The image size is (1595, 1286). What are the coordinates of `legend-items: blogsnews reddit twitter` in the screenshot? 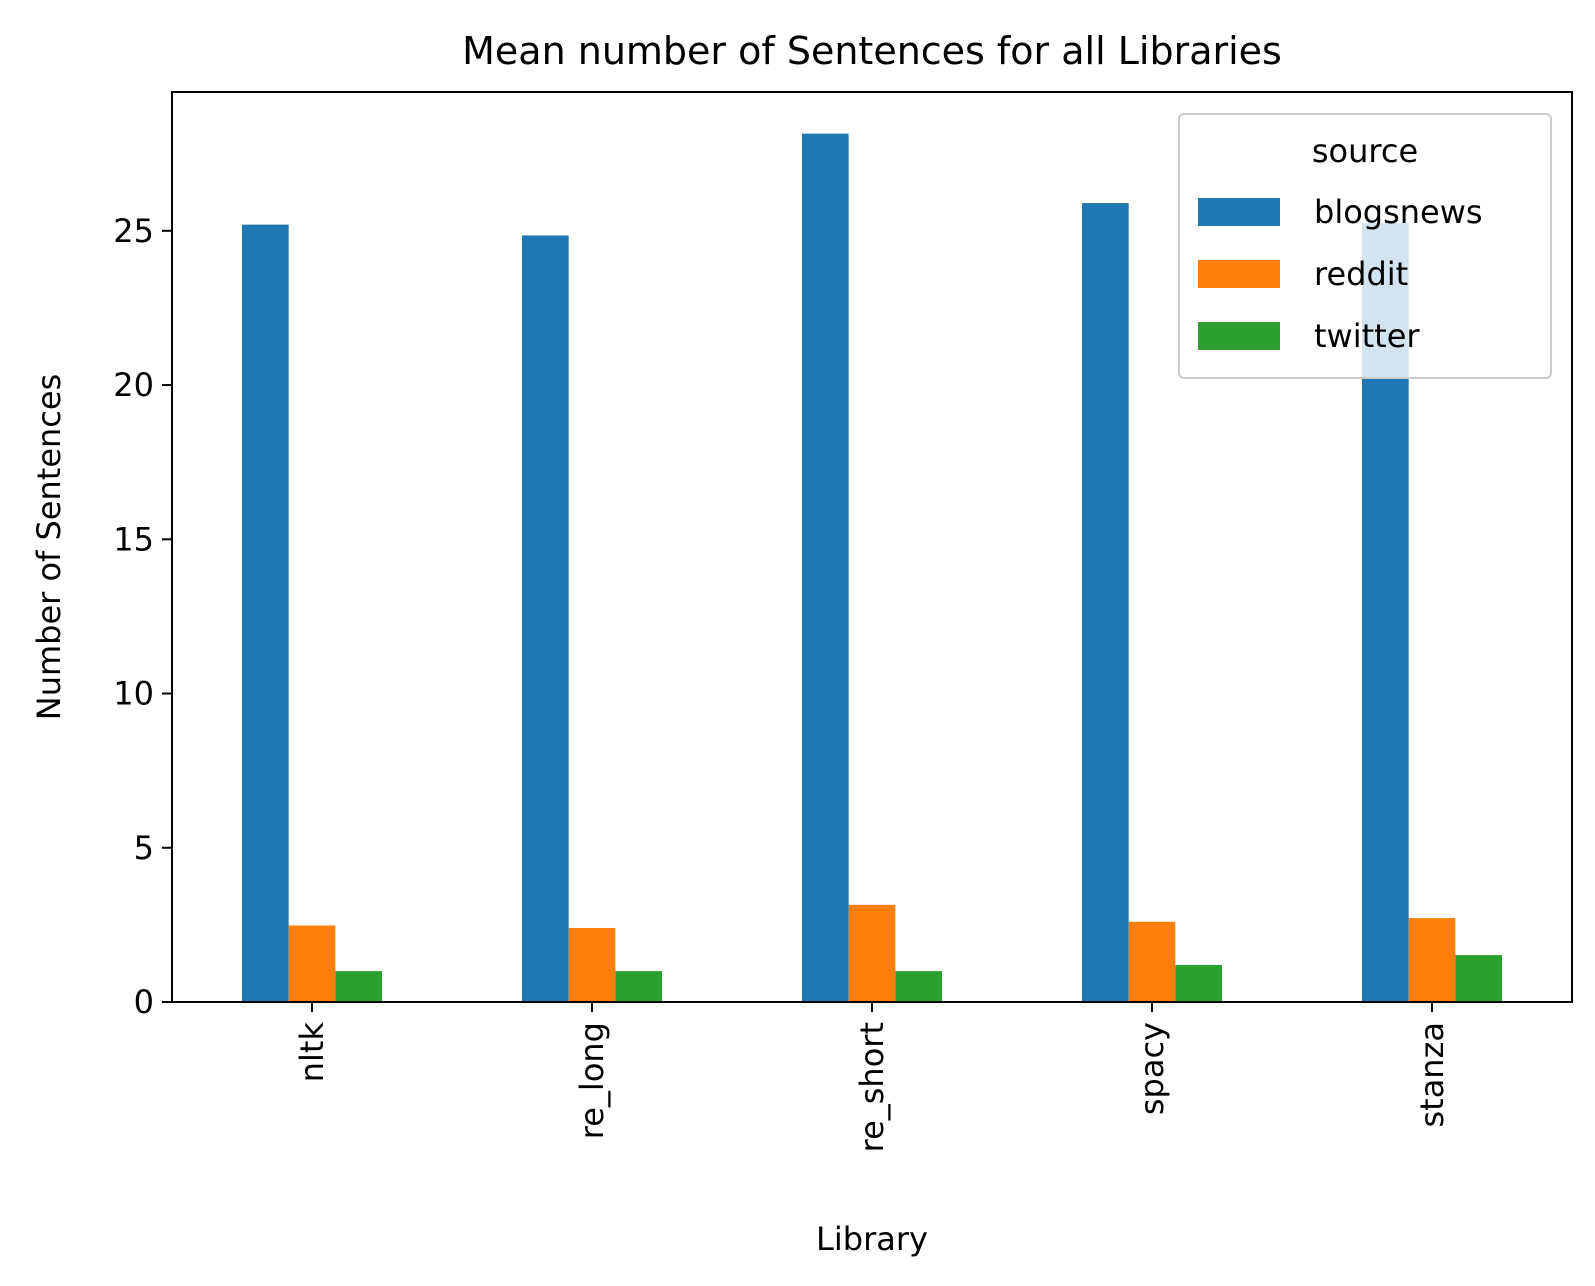 It's located at (1340, 274).